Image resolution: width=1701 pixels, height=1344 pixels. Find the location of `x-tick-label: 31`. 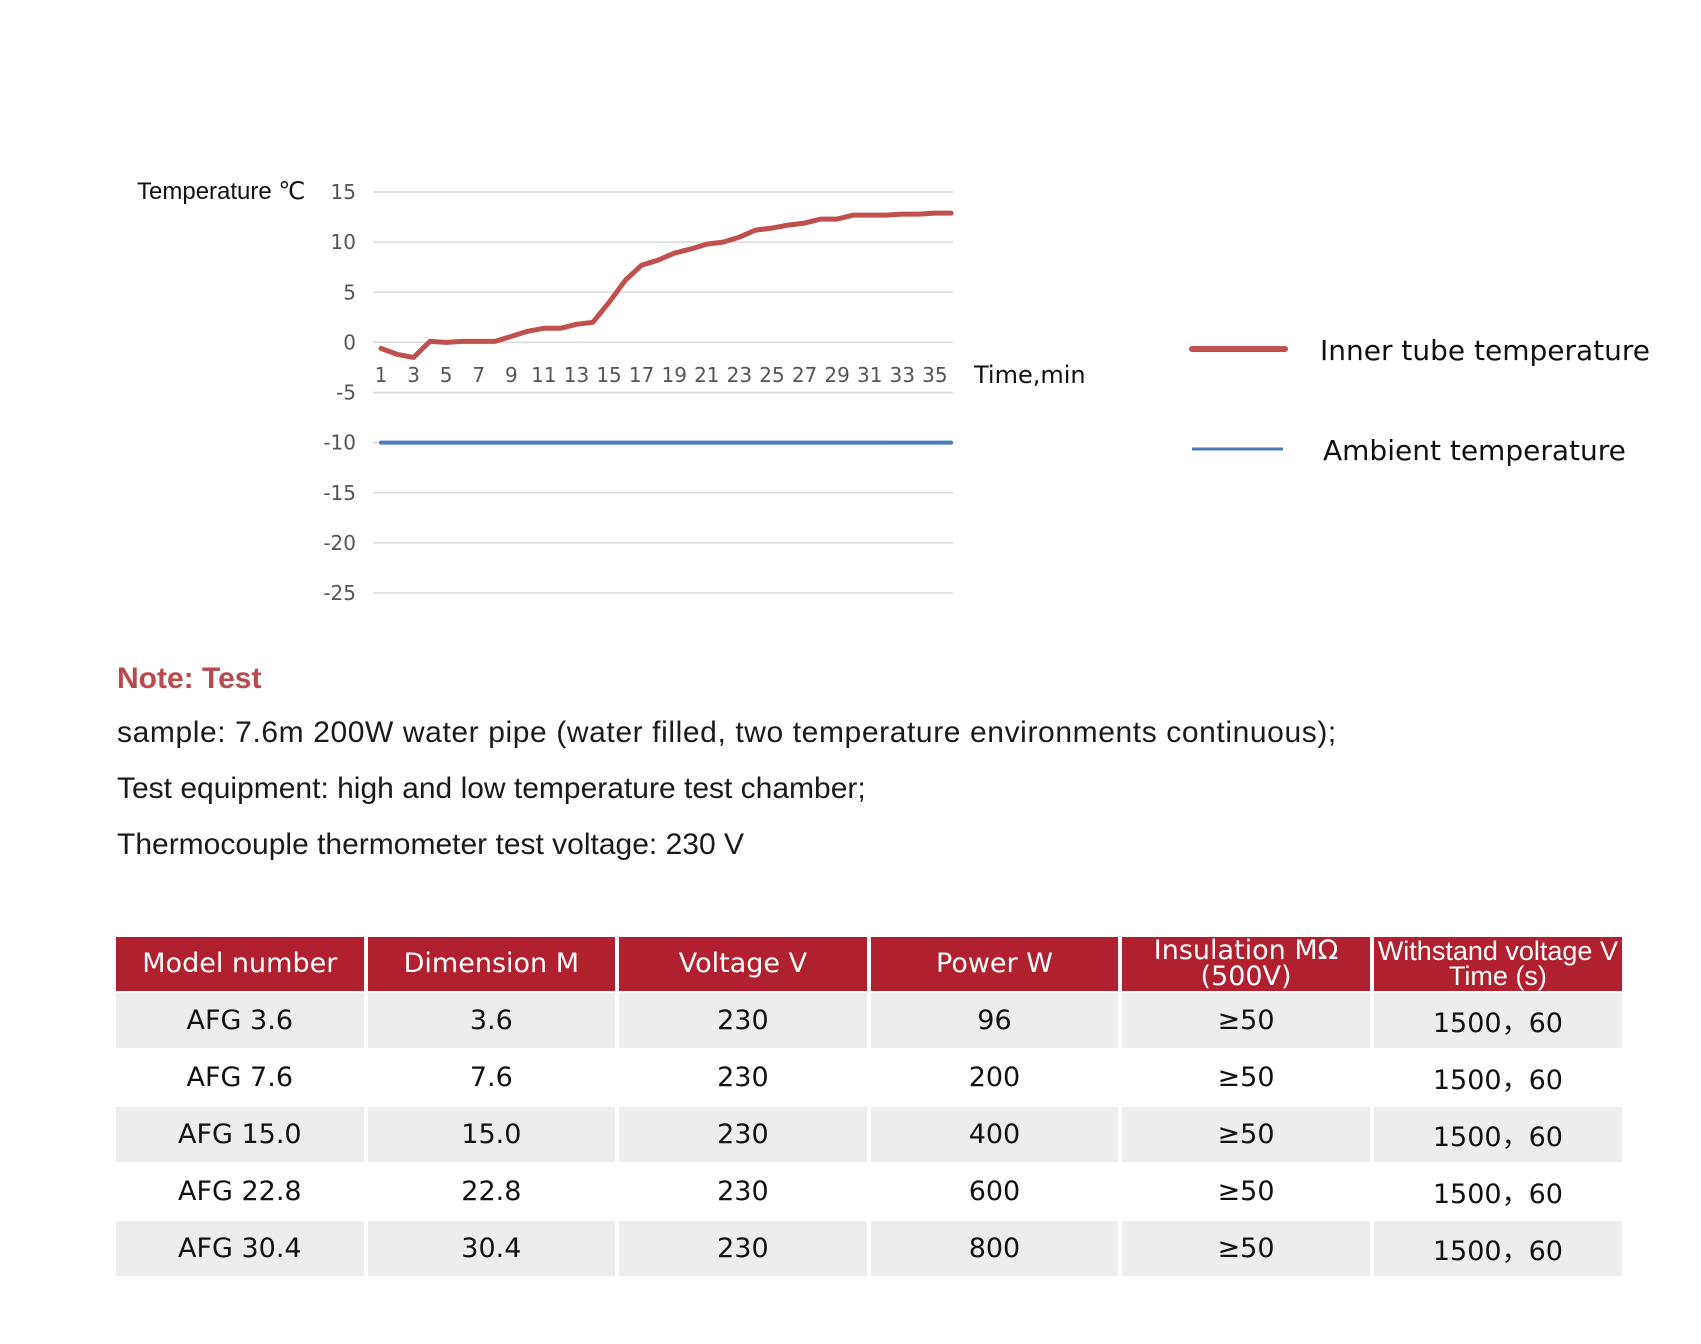

x-tick-label: 31 is located at coordinates (869, 375).